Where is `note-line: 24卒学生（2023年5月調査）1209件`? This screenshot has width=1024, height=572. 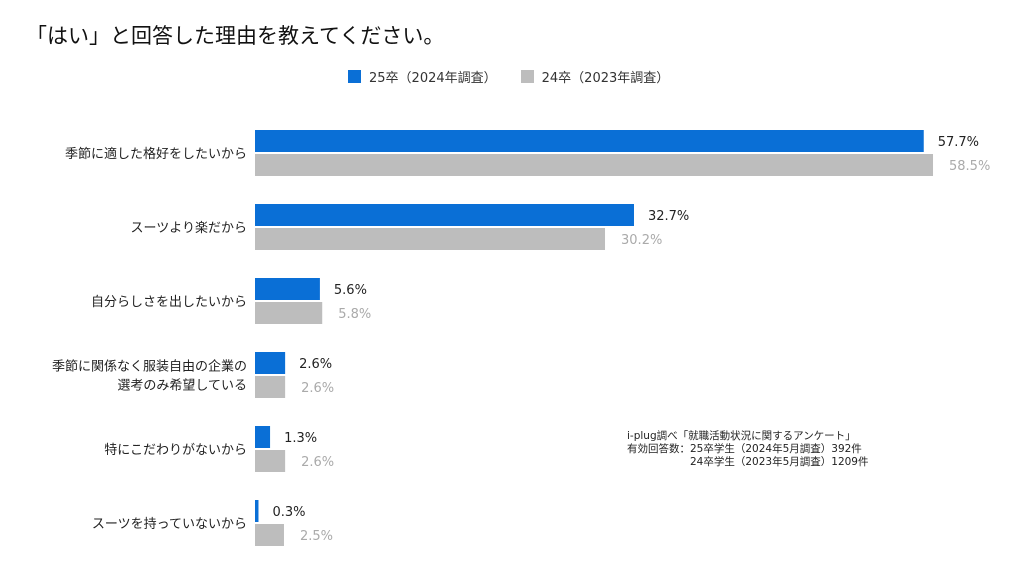
note-line: 24卒学生（2023年5月調査）1209件 is located at coordinates (748, 462).